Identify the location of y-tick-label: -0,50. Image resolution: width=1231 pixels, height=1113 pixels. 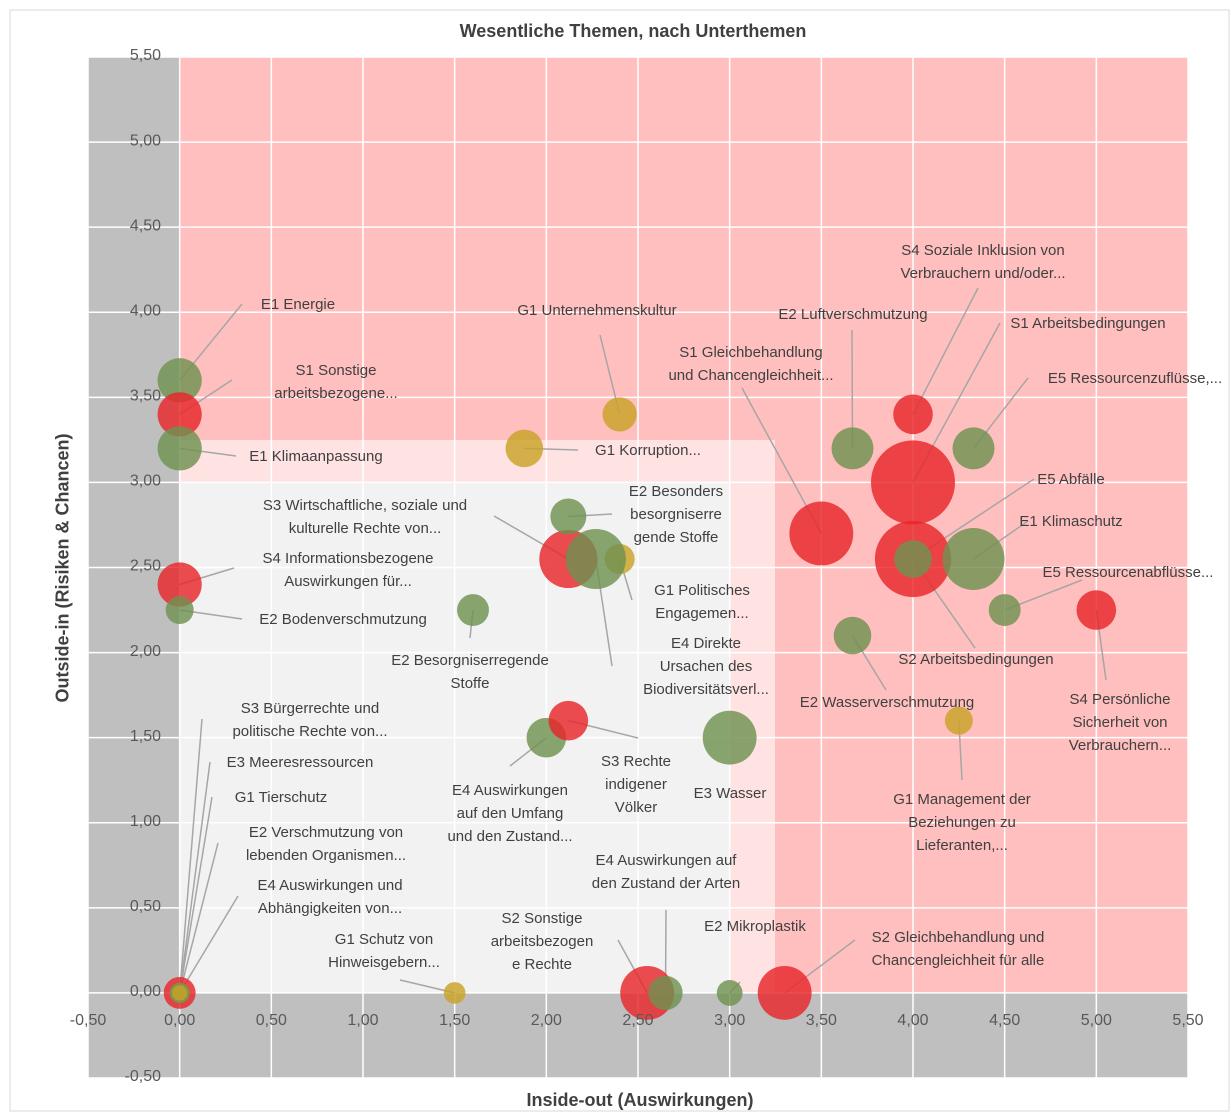
(143, 1076).